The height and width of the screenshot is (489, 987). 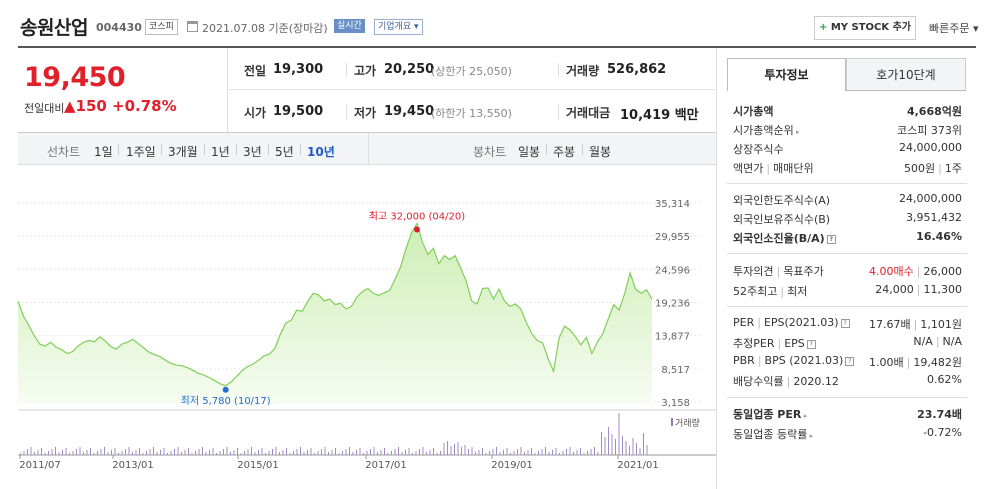 What do you see at coordinates (773, 168) in the screenshot?
I see `face-value-label: 액면가 | 매매단위` at bounding box center [773, 168].